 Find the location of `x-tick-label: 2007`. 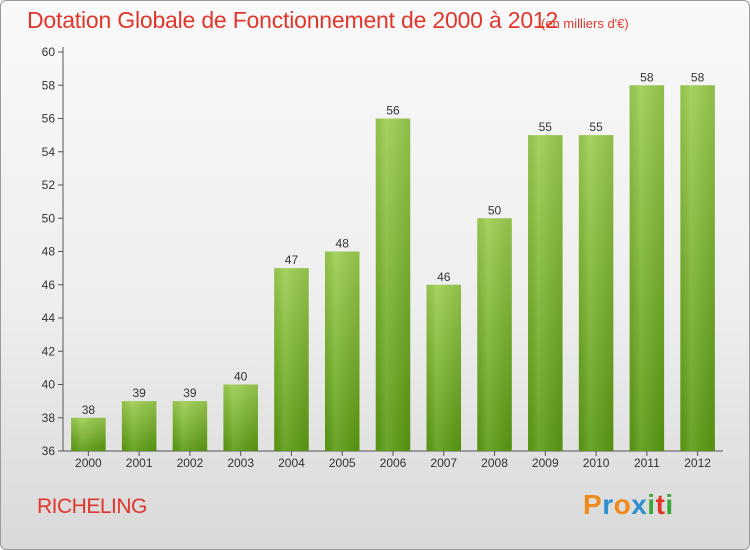

x-tick-label: 2007 is located at coordinates (443, 463).